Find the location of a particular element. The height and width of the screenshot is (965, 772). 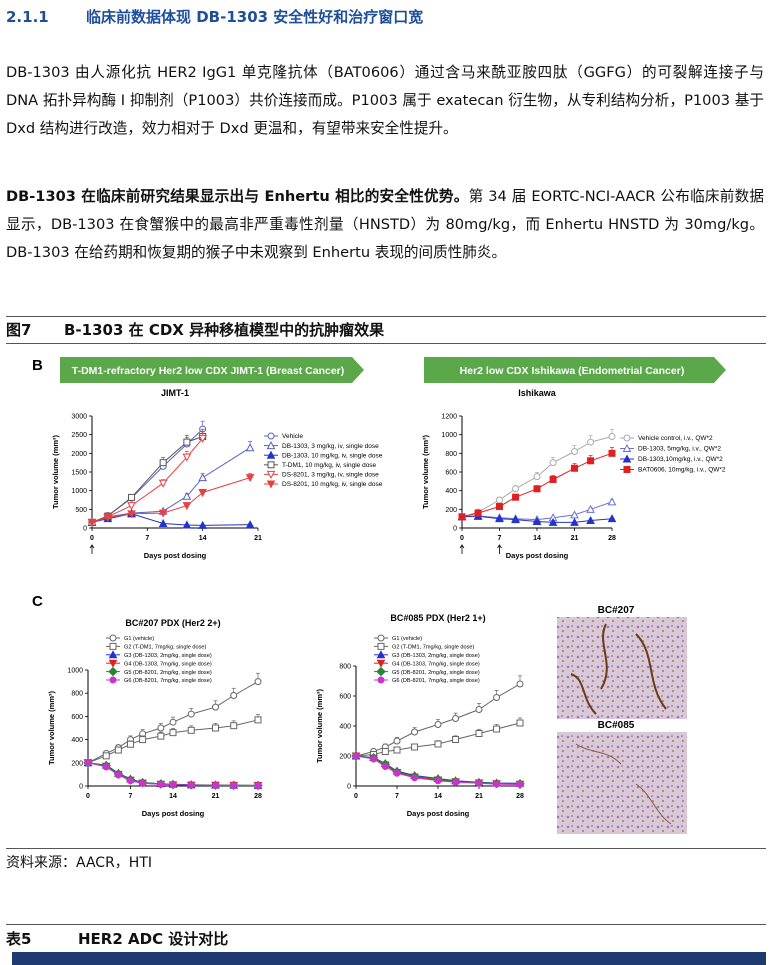

y-tick-label: 1000 is located at coordinates (79, 491).